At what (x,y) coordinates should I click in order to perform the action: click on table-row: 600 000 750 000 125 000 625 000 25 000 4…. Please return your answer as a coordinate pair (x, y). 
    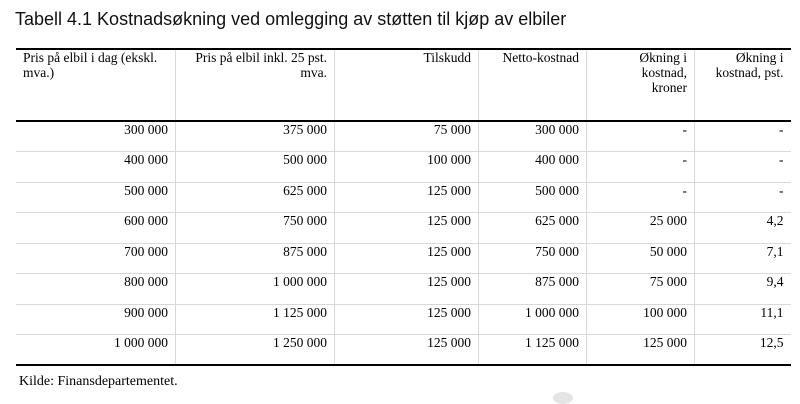
    Looking at the image, I should click on (403, 227).